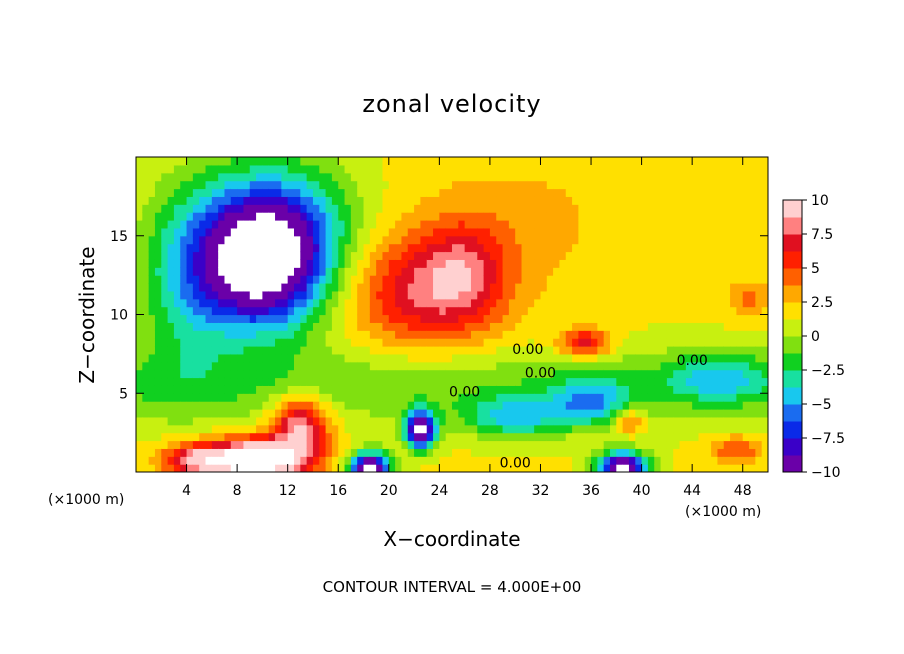 This screenshot has width=904, height=654. Describe the element at coordinates (692, 491) in the screenshot. I see `x-tick-label: 44` at that location.